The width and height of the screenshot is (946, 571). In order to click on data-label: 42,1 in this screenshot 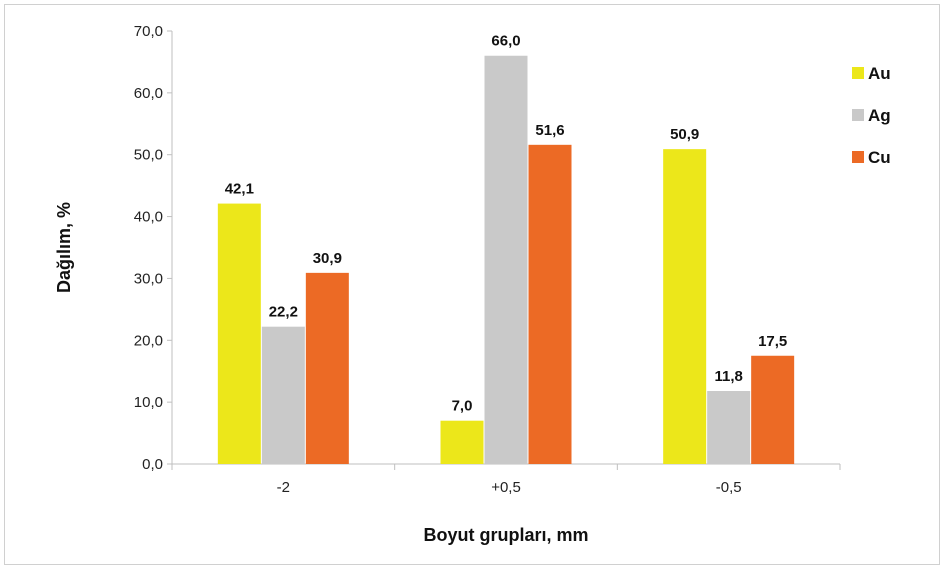, I will do `click(239, 189)`.